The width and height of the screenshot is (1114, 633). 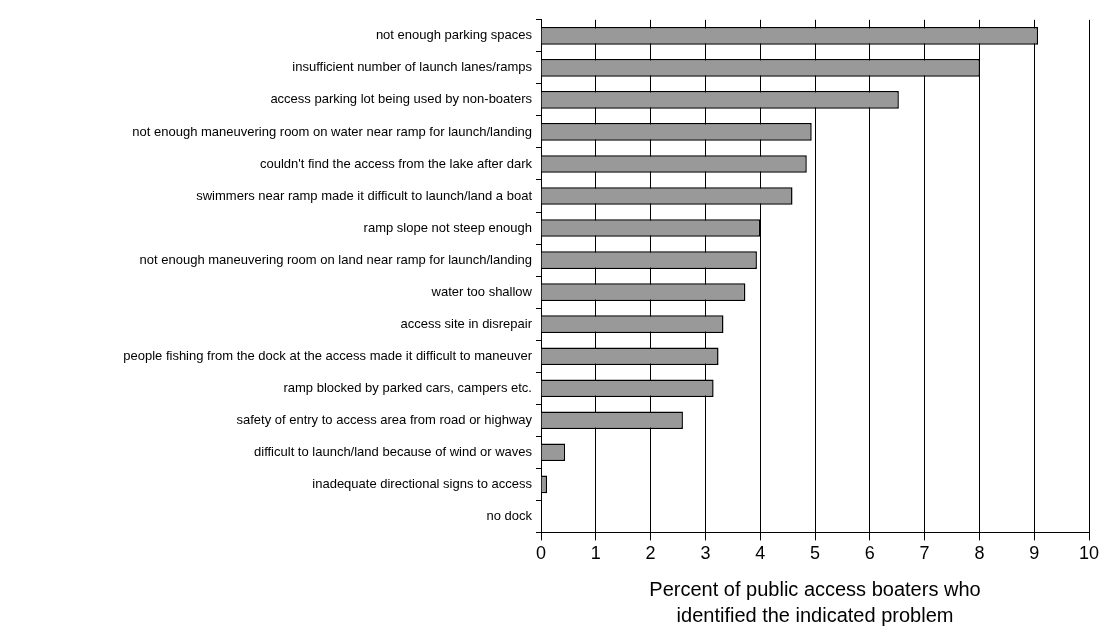 I want to click on y-tick-label: not enough maneuvering room on water near ramp for launch/landing, so click(x=332, y=131).